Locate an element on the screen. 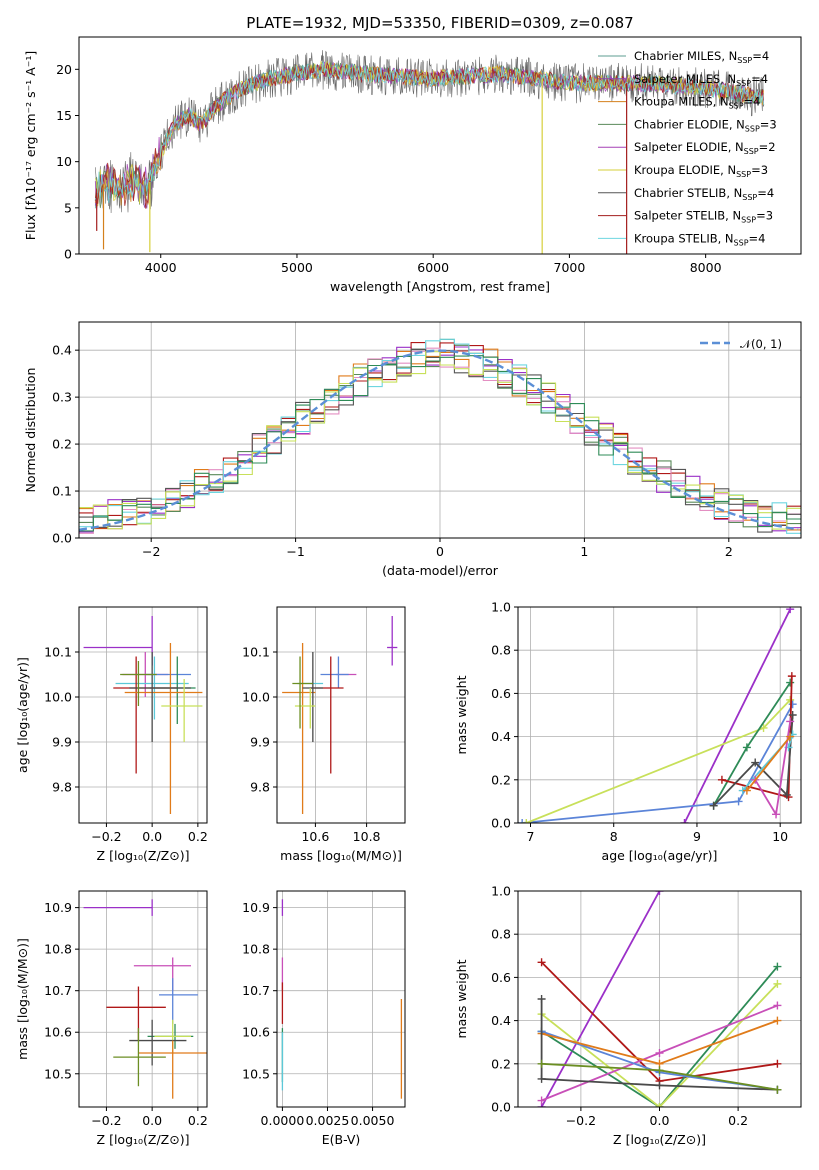 The width and height of the screenshot is (819, 1170). legend-label: Chabrier MILES, NSSP=4 is located at coordinates (701, 57).